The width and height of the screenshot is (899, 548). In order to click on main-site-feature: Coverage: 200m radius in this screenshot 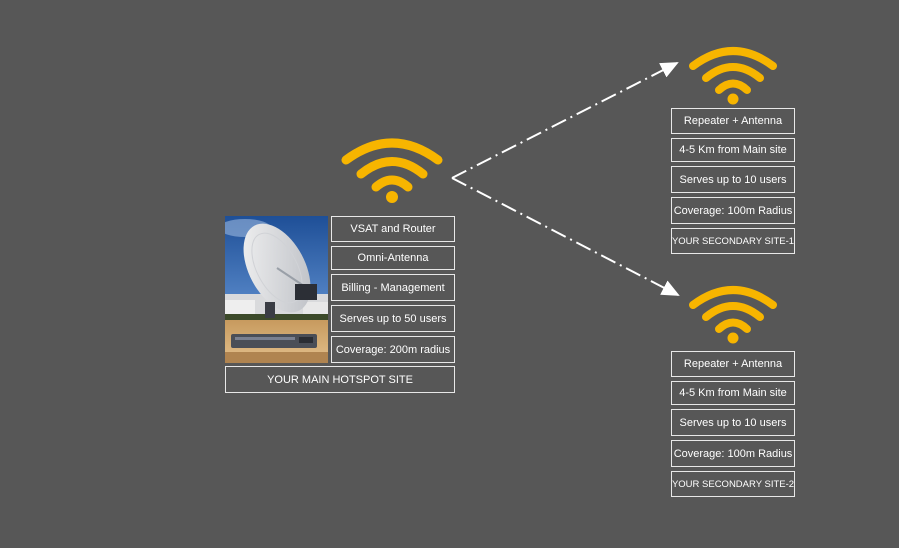, I will do `click(393, 349)`.